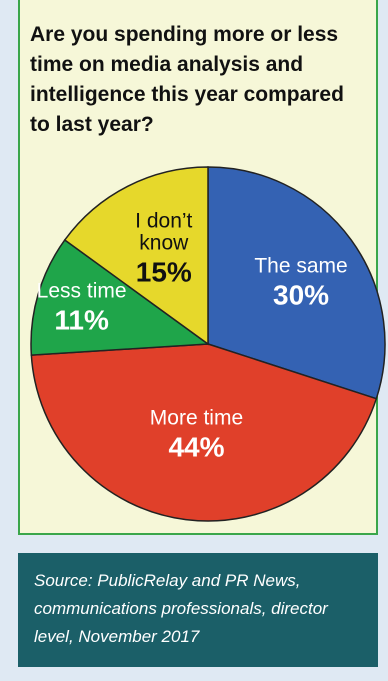 The height and width of the screenshot is (681, 388). What do you see at coordinates (81, 319) in the screenshot?
I see `slice-value-label: 11%` at bounding box center [81, 319].